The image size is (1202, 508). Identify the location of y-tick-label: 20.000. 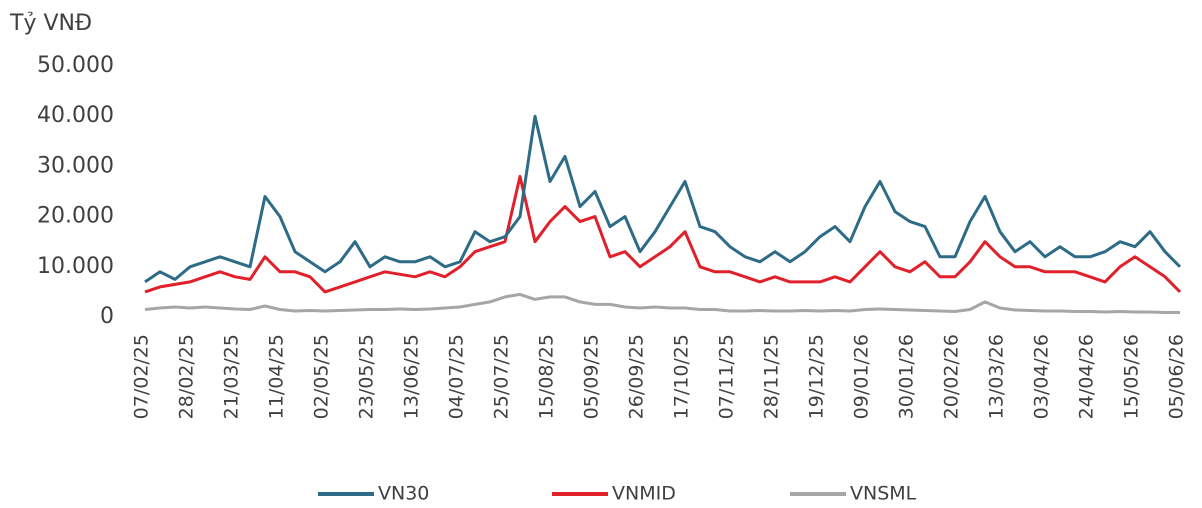
(75, 216).